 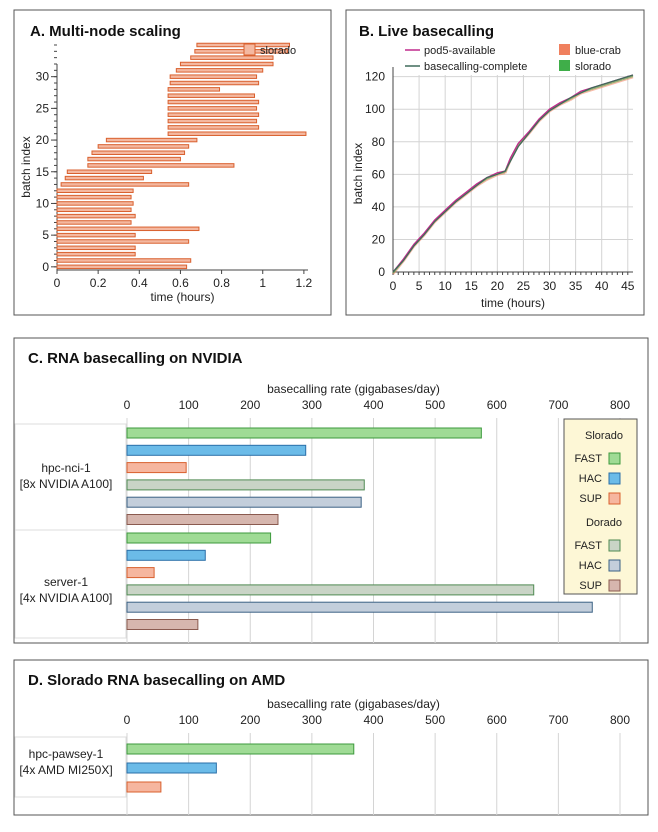 What do you see at coordinates (180, 283) in the screenshot?
I see `panel-a-x-tick-label: 0.6` at bounding box center [180, 283].